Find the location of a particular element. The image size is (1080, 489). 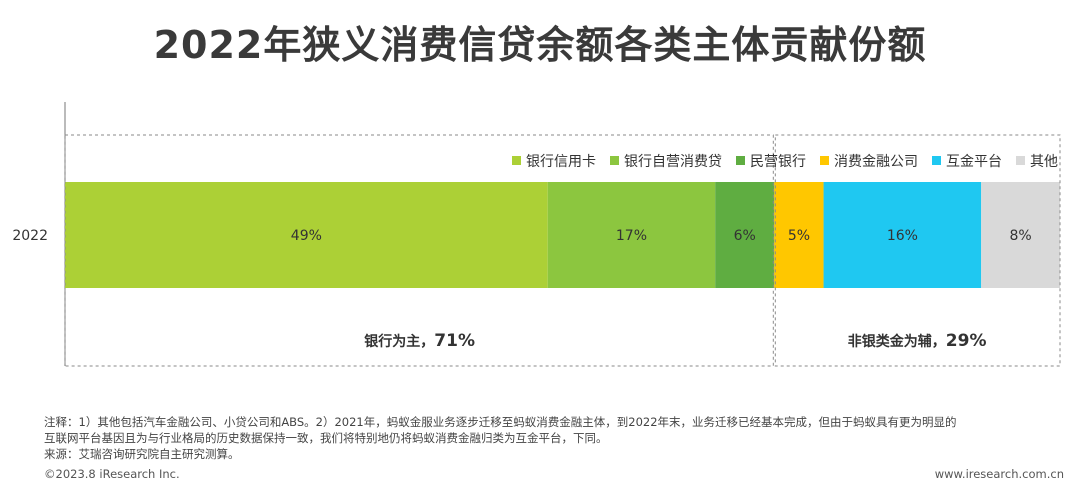

data-label: 49% is located at coordinates (306, 236).